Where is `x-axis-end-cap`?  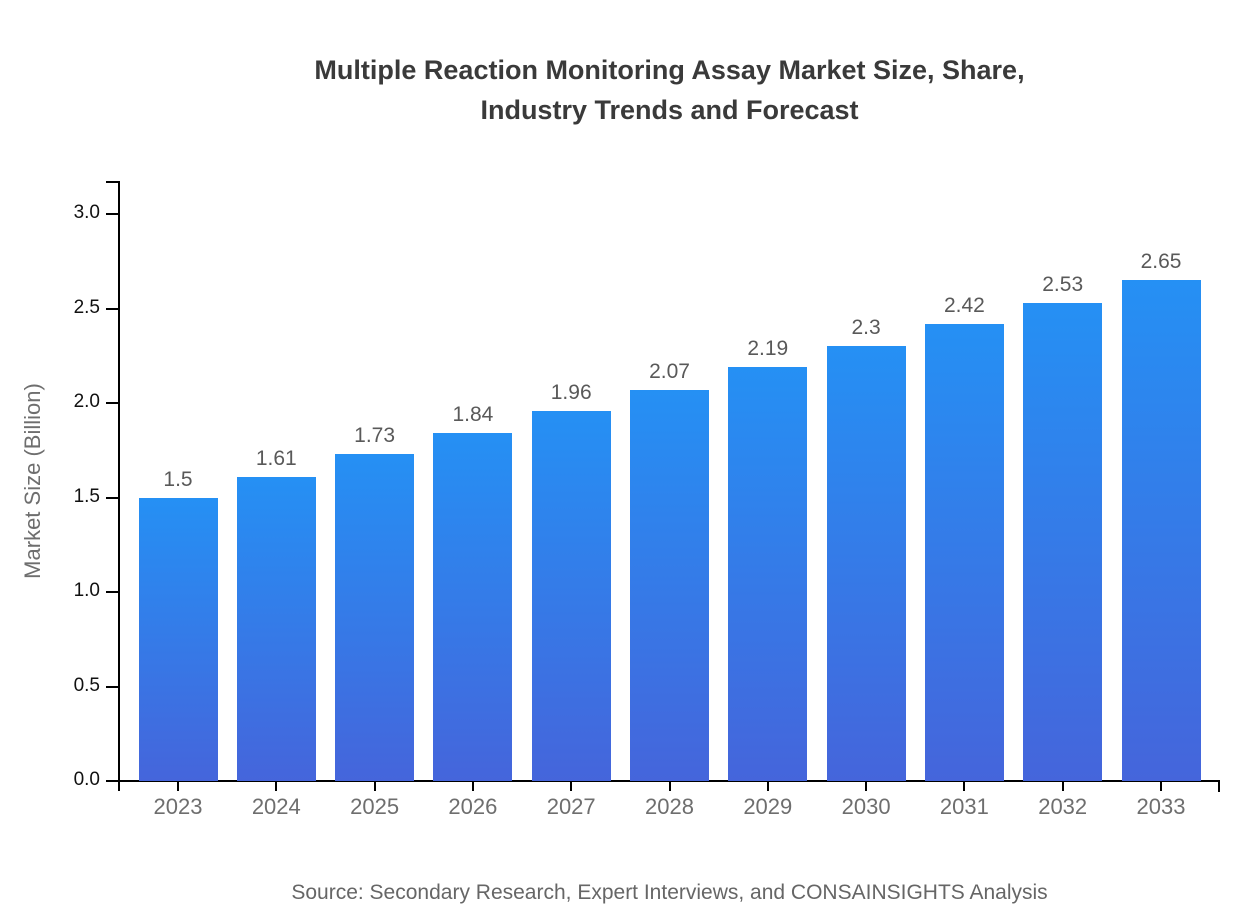
x-axis-end-cap is located at coordinates (1219, 787).